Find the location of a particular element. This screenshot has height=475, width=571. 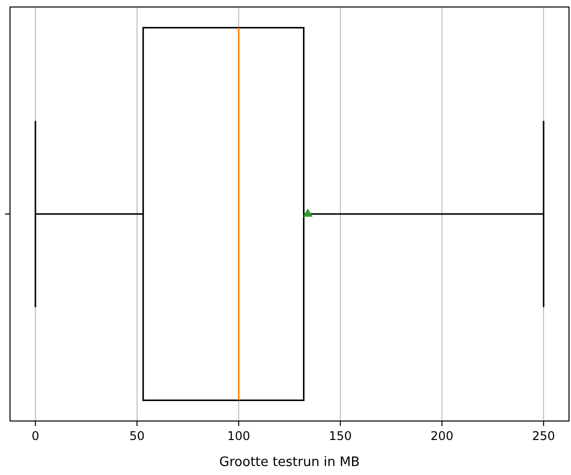

x-axis-title: Grootte testrun in MB is located at coordinates (289, 462).